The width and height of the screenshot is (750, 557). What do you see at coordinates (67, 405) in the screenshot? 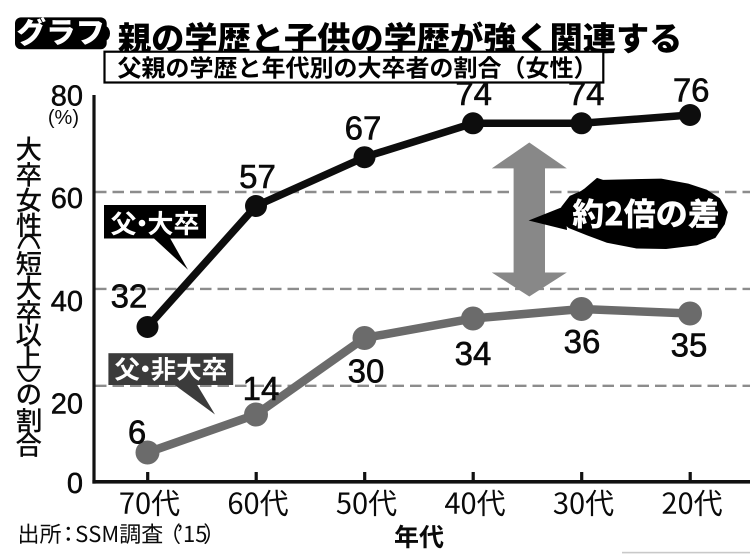
I see `svg-text: 20` at bounding box center [67, 405].